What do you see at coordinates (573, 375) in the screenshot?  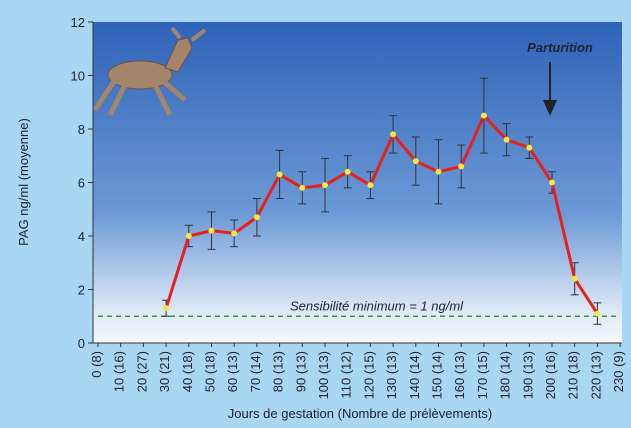 I see `x-tick-label: 210 (18)` at bounding box center [573, 375].